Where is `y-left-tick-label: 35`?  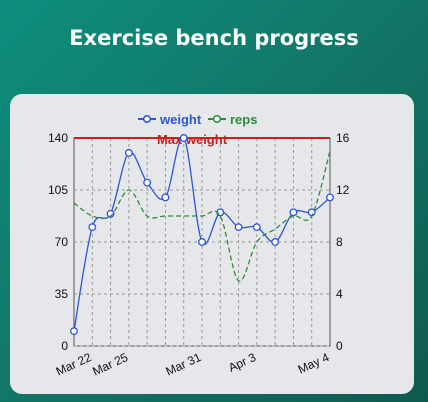 y-left-tick-label: 35 is located at coordinates (62, 294).